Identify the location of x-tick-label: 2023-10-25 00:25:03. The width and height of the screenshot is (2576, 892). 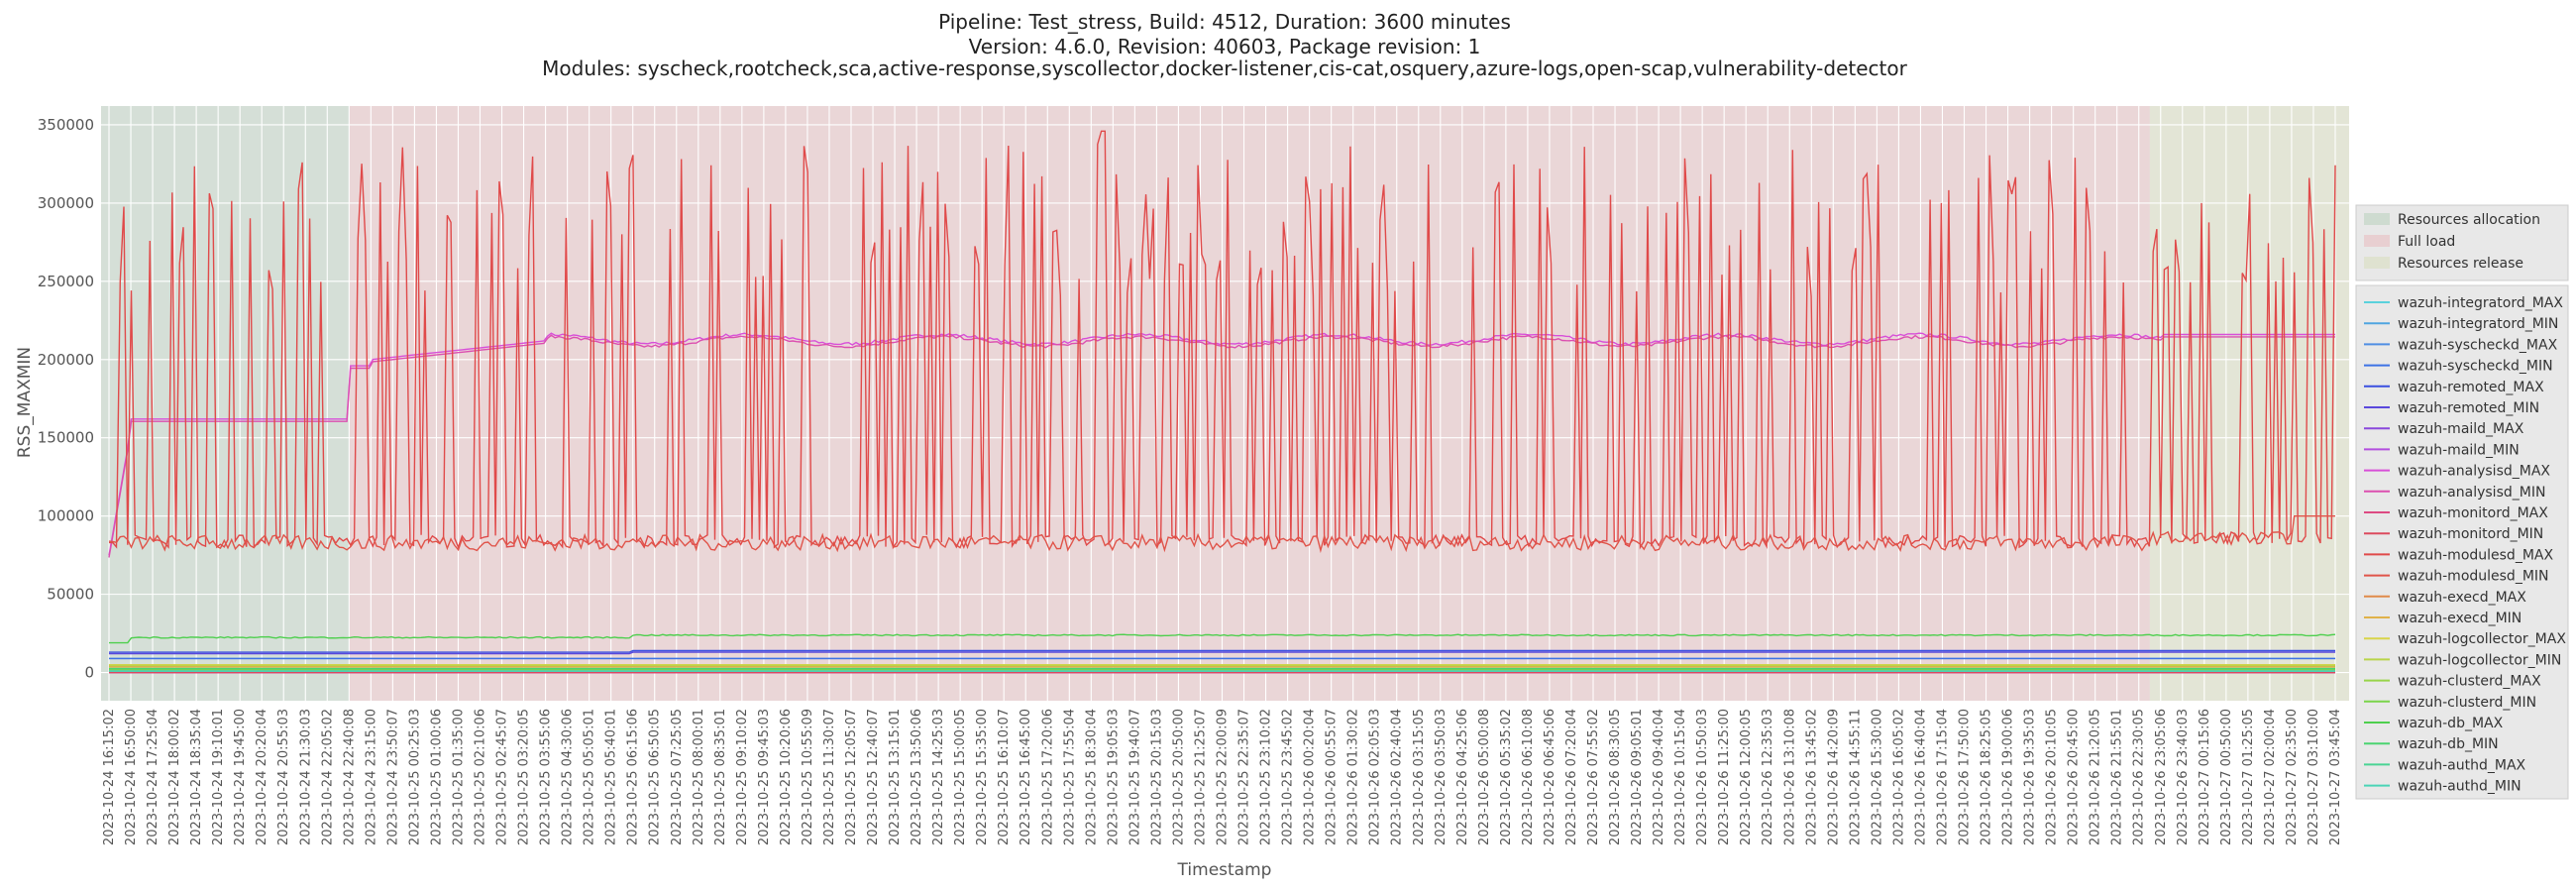
(415, 777).